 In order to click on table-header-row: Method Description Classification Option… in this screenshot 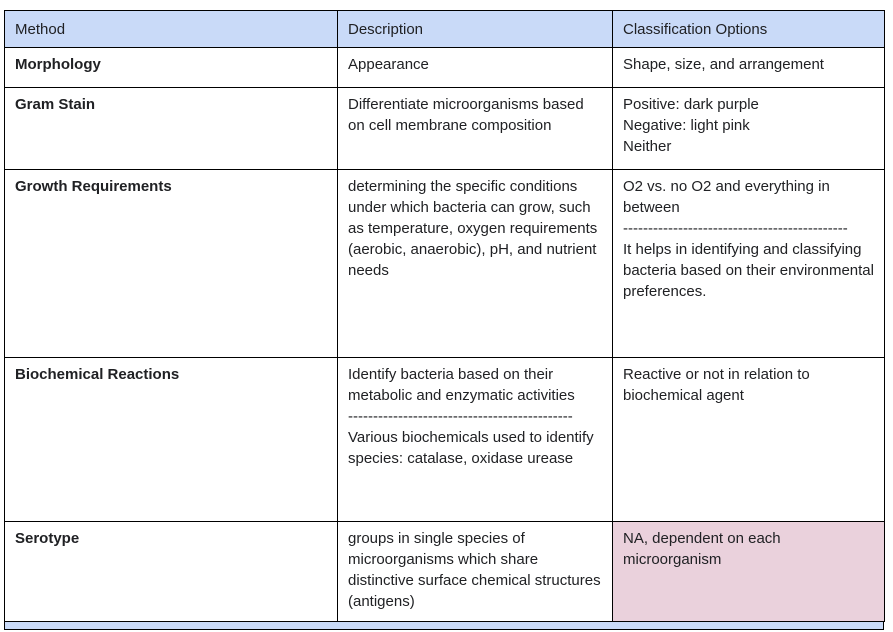, I will do `click(444, 29)`.